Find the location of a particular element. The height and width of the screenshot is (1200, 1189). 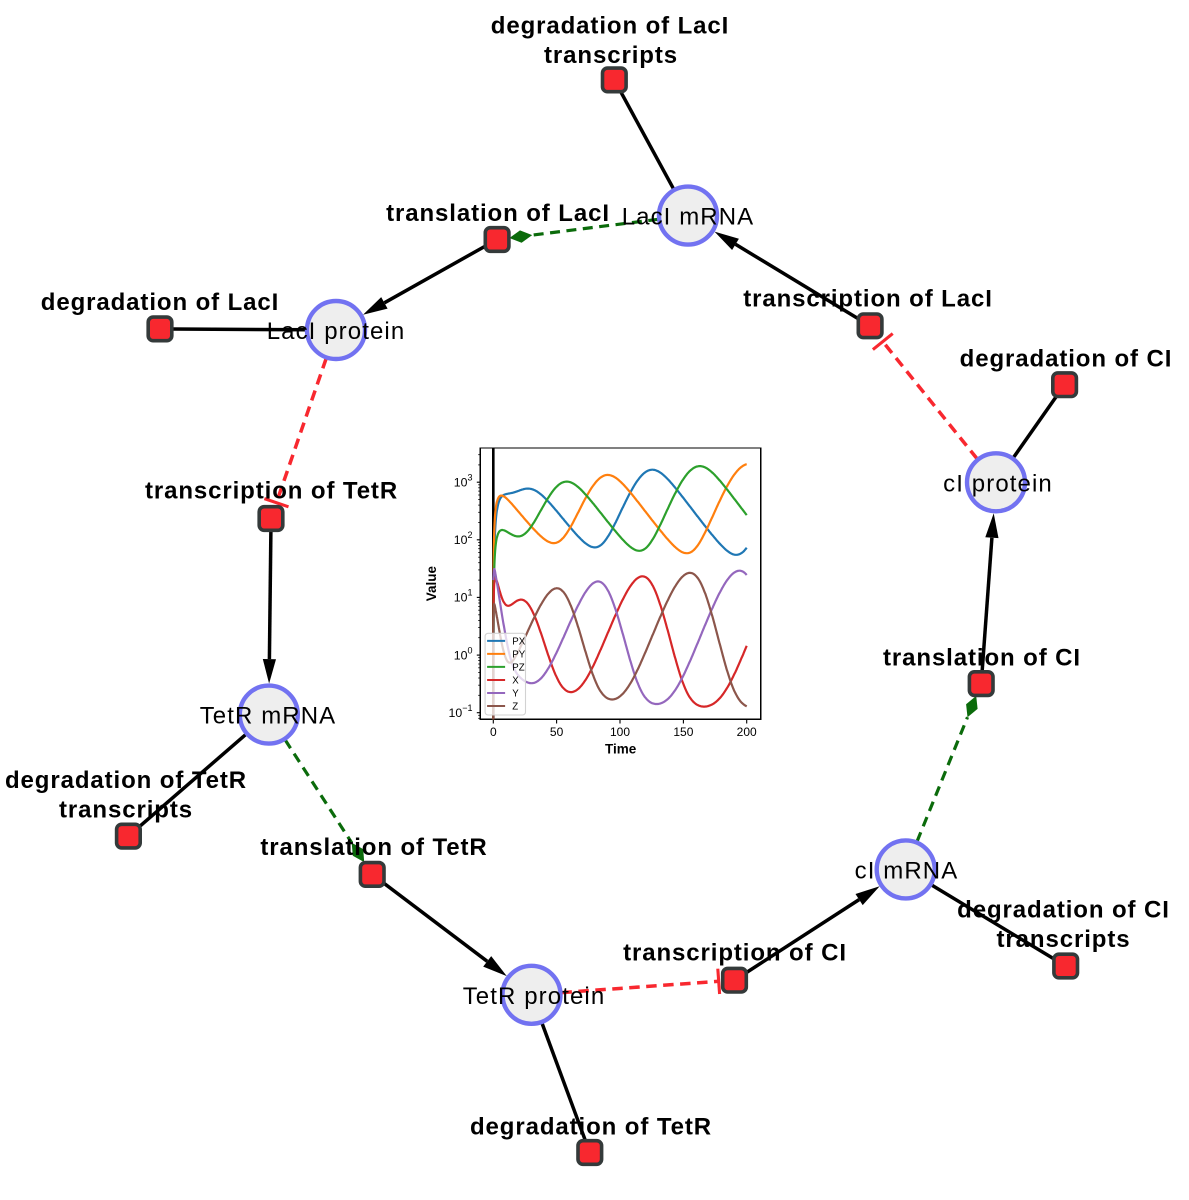

svg-text: transcription of LacI is located at coordinates (868, 299).